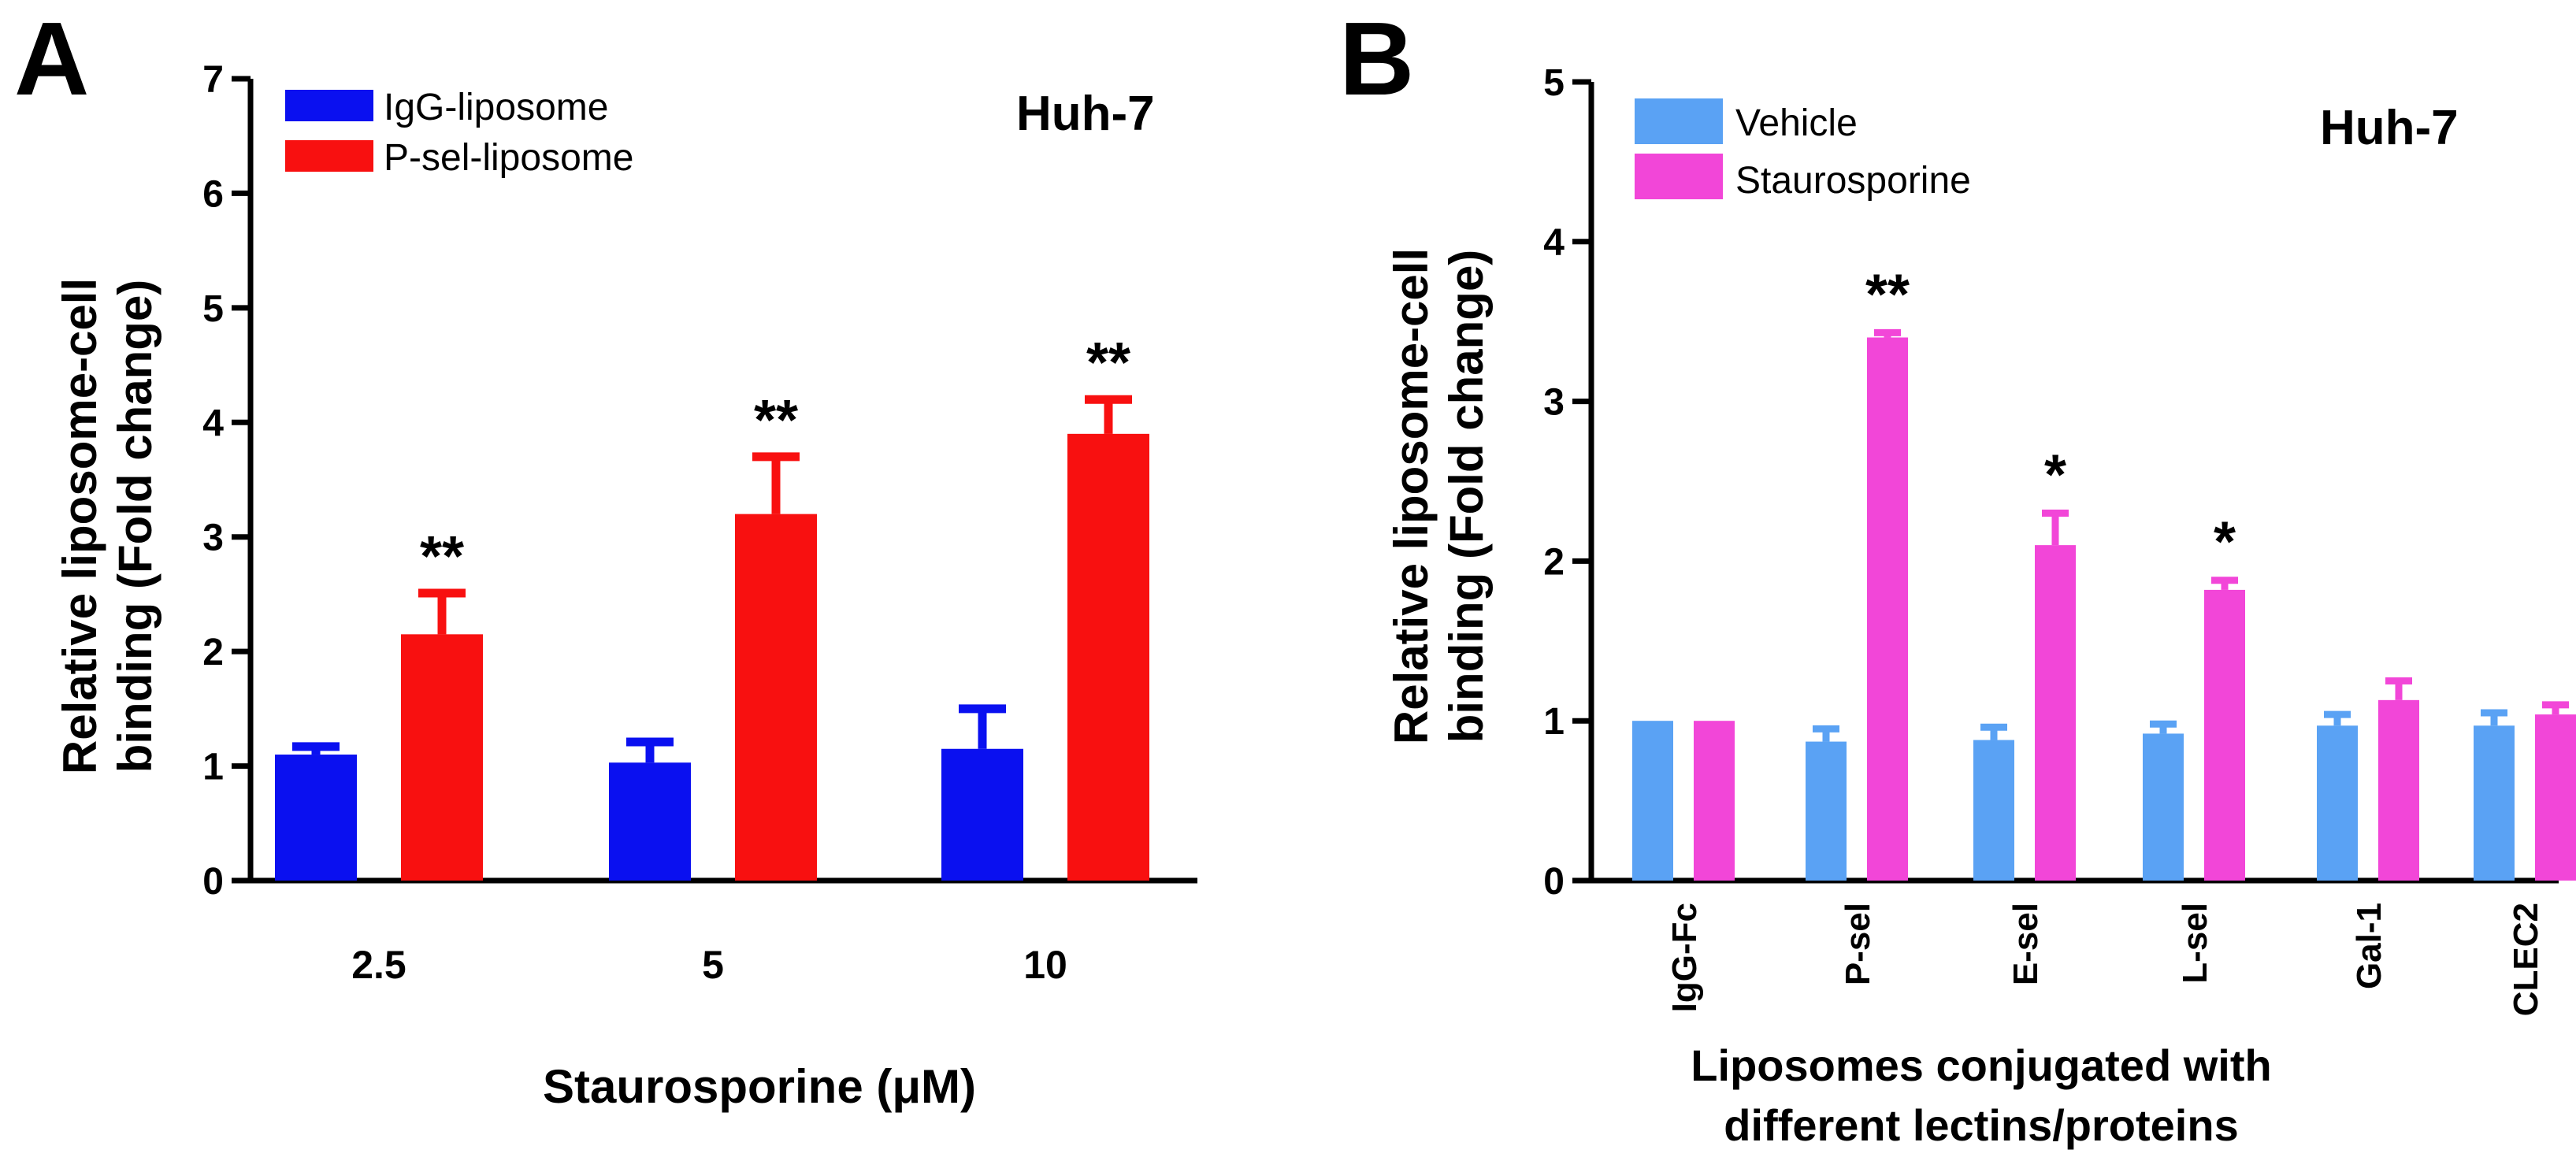  What do you see at coordinates (2389, 128) in the screenshot?
I see `panel-b-cell-line-label: Huh-7` at bounding box center [2389, 128].